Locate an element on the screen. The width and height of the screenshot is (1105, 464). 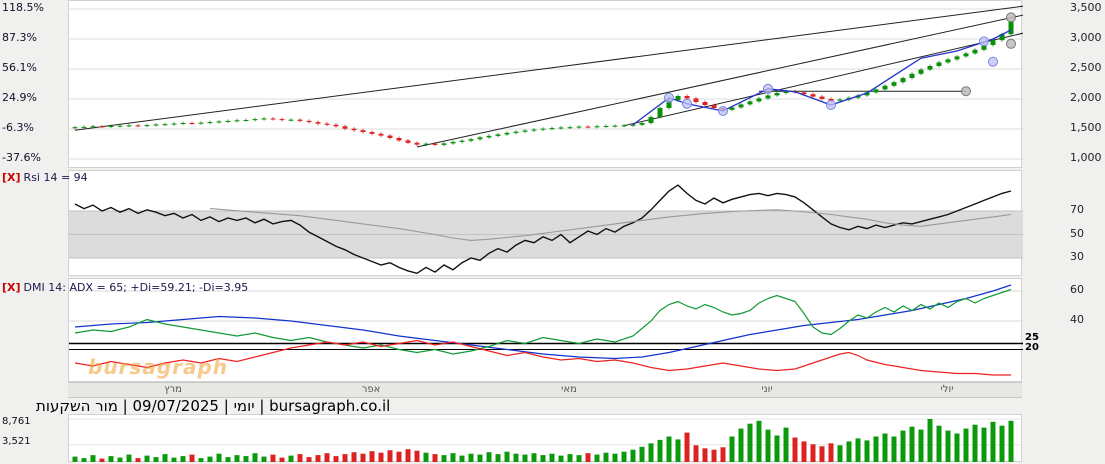
price-value-label: 3,500 is located at coordinates (1086, 7).